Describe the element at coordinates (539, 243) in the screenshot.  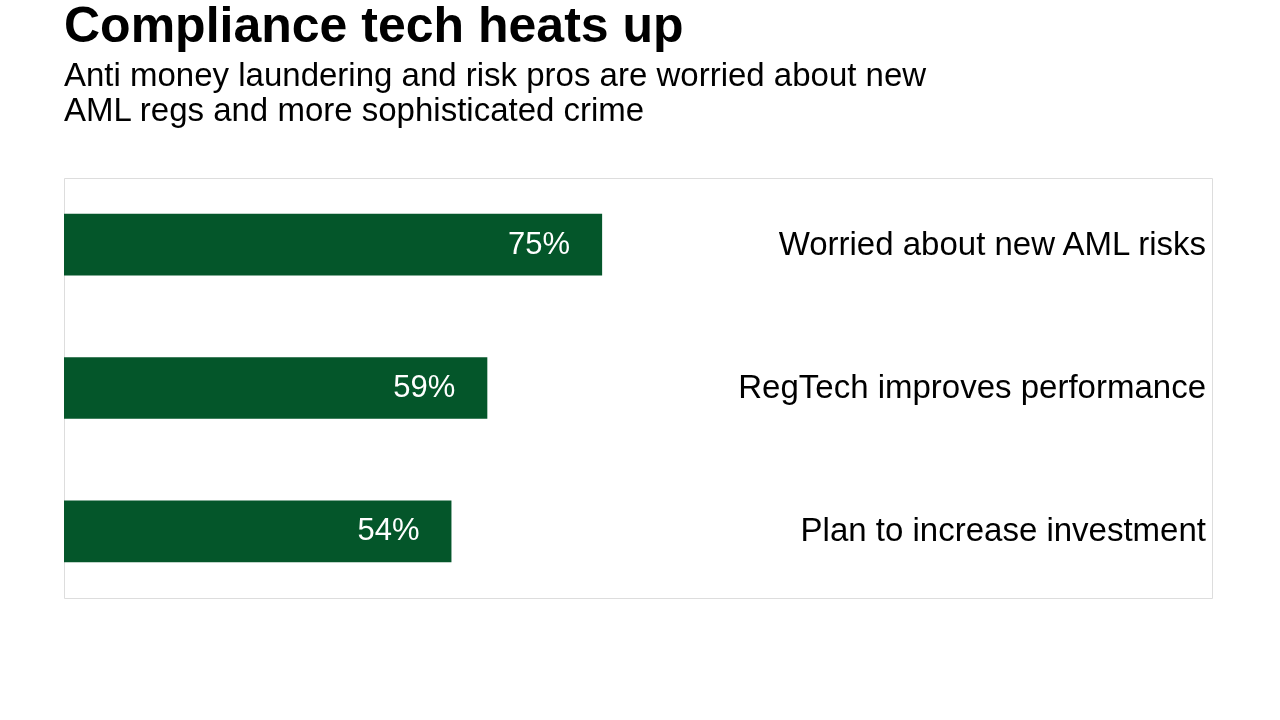
I see `data-label: 75%` at that location.